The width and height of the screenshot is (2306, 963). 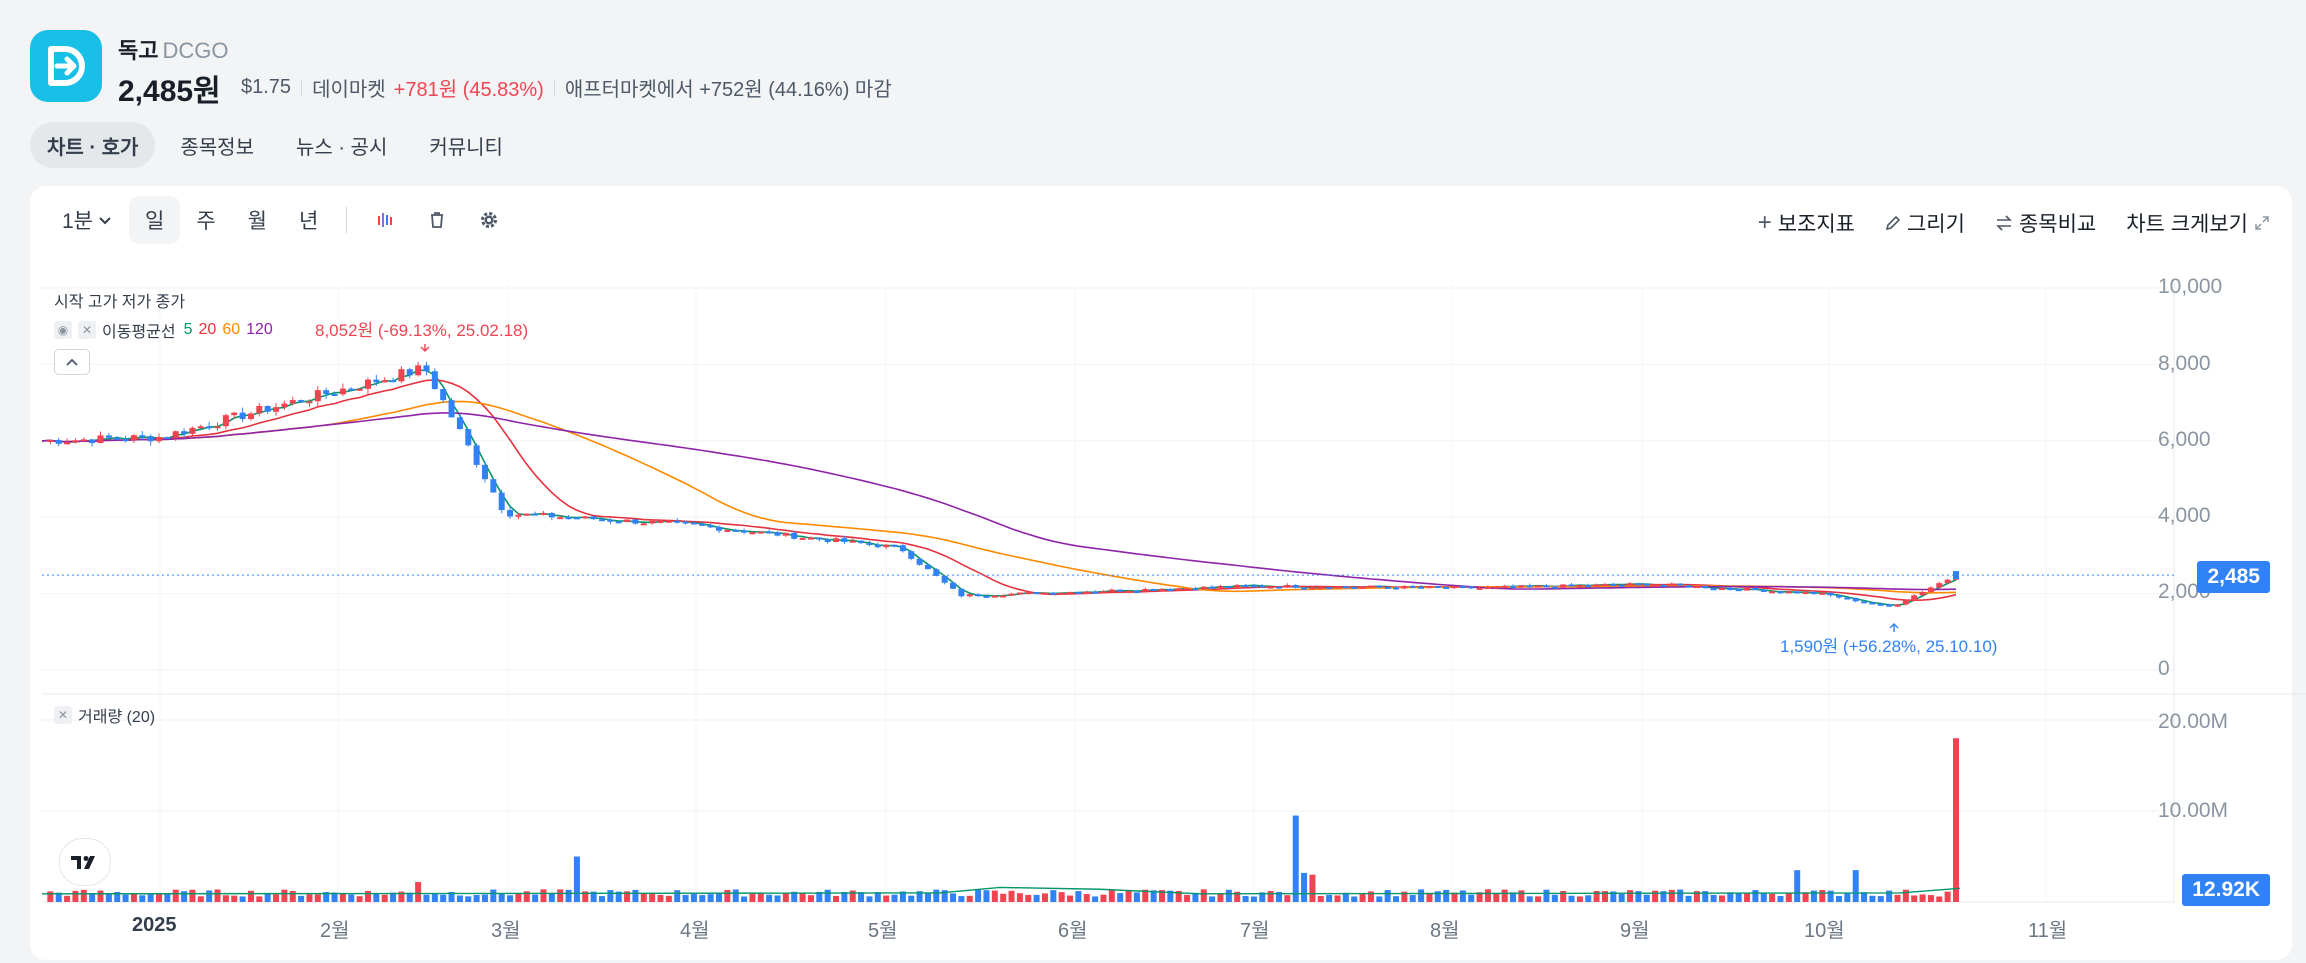 What do you see at coordinates (217, 147) in the screenshot?
I see `tab-stock-info: 종목정보` at bounding box center [217, 147].